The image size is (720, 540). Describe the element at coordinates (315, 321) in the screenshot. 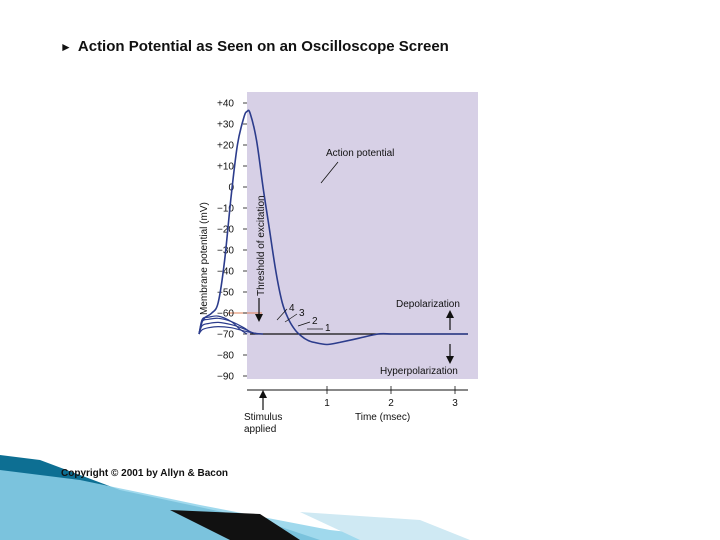

I see `series-label-2: 2` at that location.